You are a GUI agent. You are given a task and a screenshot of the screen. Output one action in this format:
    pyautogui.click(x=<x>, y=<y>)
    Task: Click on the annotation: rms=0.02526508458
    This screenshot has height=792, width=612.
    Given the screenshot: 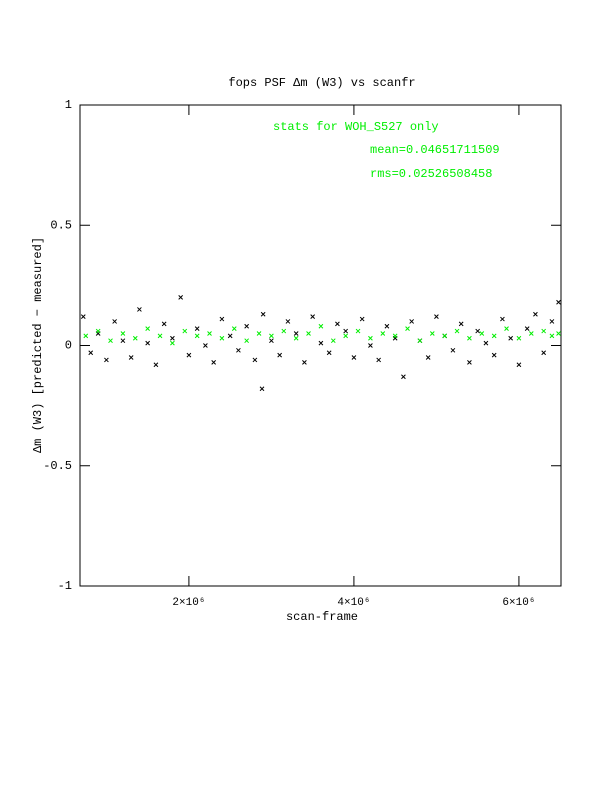 What is the action you would take?
    pyautogui.click(x=431, y=174)
    